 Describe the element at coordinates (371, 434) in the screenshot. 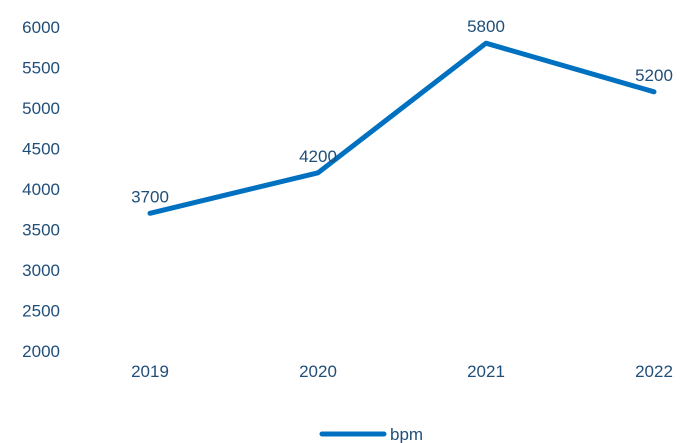

I see `legend: bpm` at that location.